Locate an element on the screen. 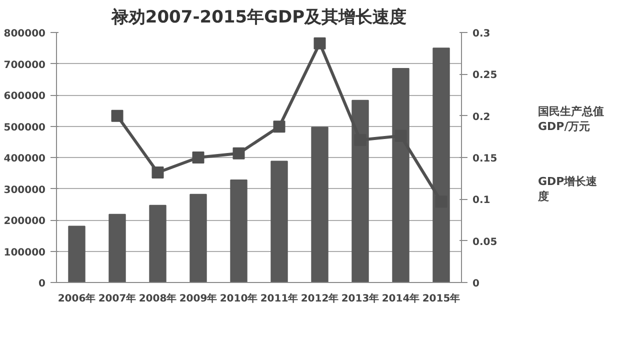  chart-title: 禄劝2007-2015年GDP及其增长速度 is located at coordinates (258, 18).